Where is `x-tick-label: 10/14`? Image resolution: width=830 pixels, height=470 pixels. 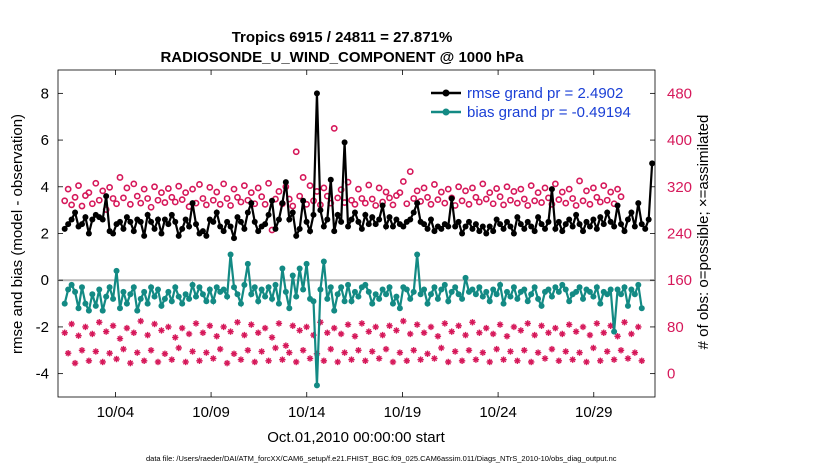 x-tick-label: 10/14 is located at coordinates (307, 412).